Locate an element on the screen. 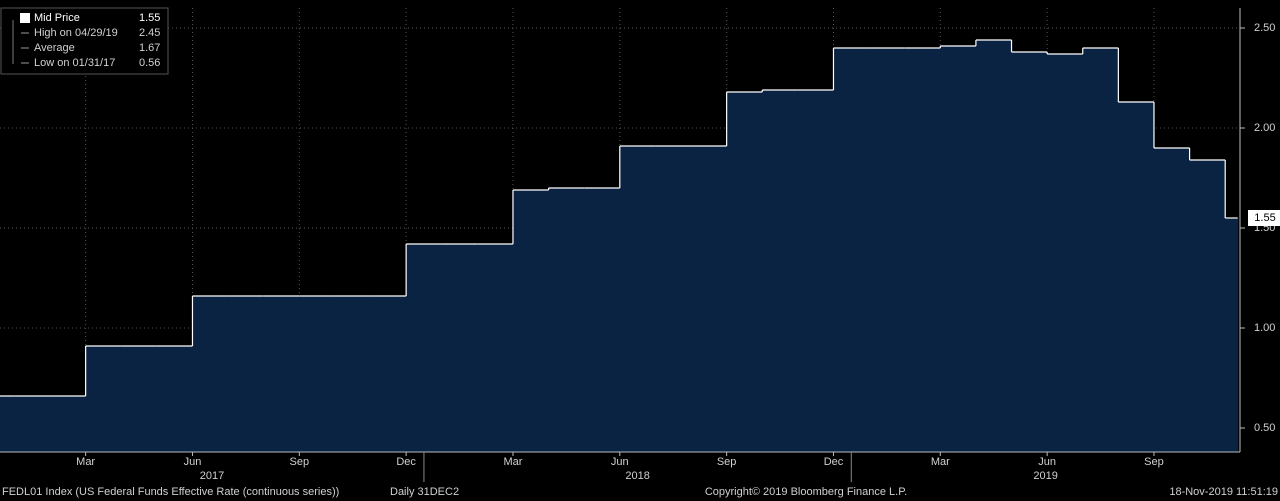 This screenshot has height=501, width=1280. legend-label: Low on 01/31/17 is located at coordinates (74, 63).